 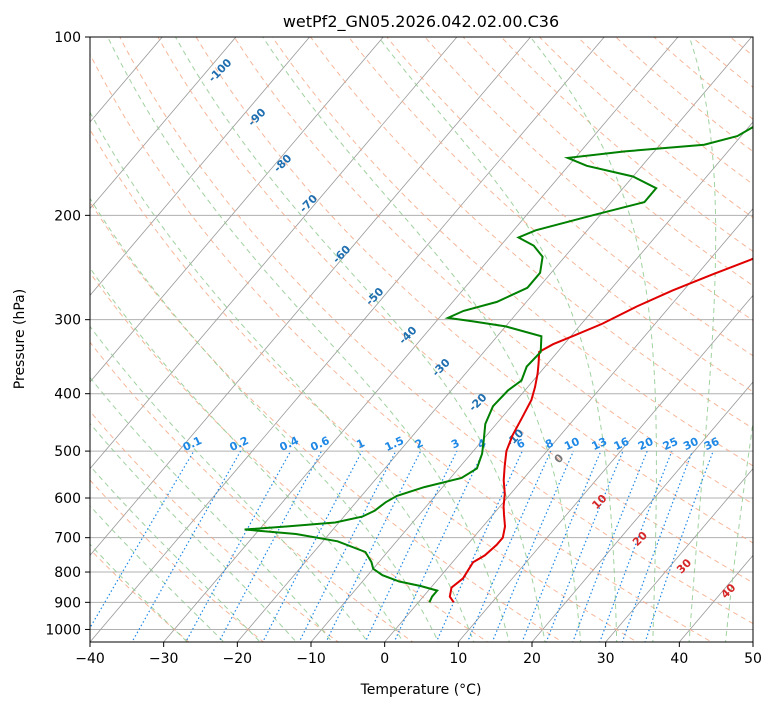 What do you see at coordinates (67, 499) in the screenshot?
I see `y-tick-label: 600` at bounding box center [67, 499].